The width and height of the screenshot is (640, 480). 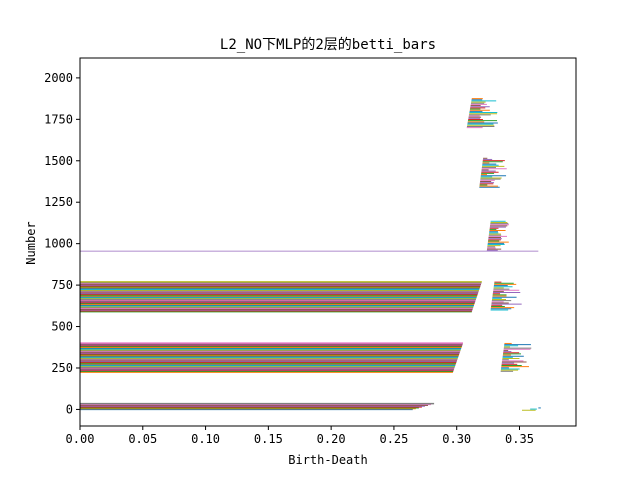 What do you see at coordinates (327, 460) in the screenshot?
I see `x-axis-label: Birth-Death` at bounding box center [327, 460].